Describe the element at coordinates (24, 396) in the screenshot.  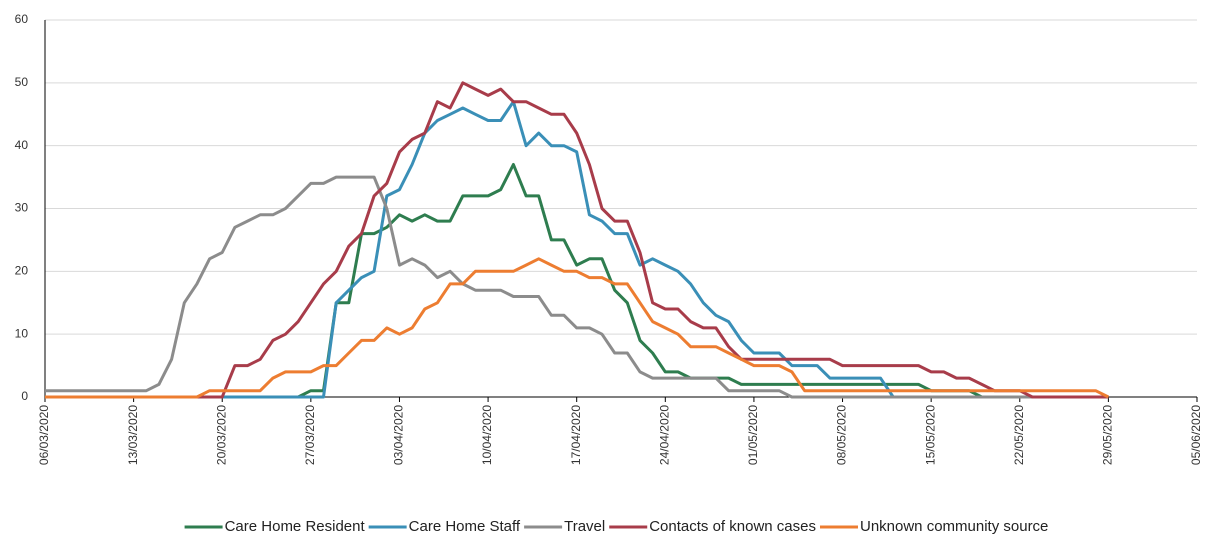
I see `y-tick-label: 0` at that location.